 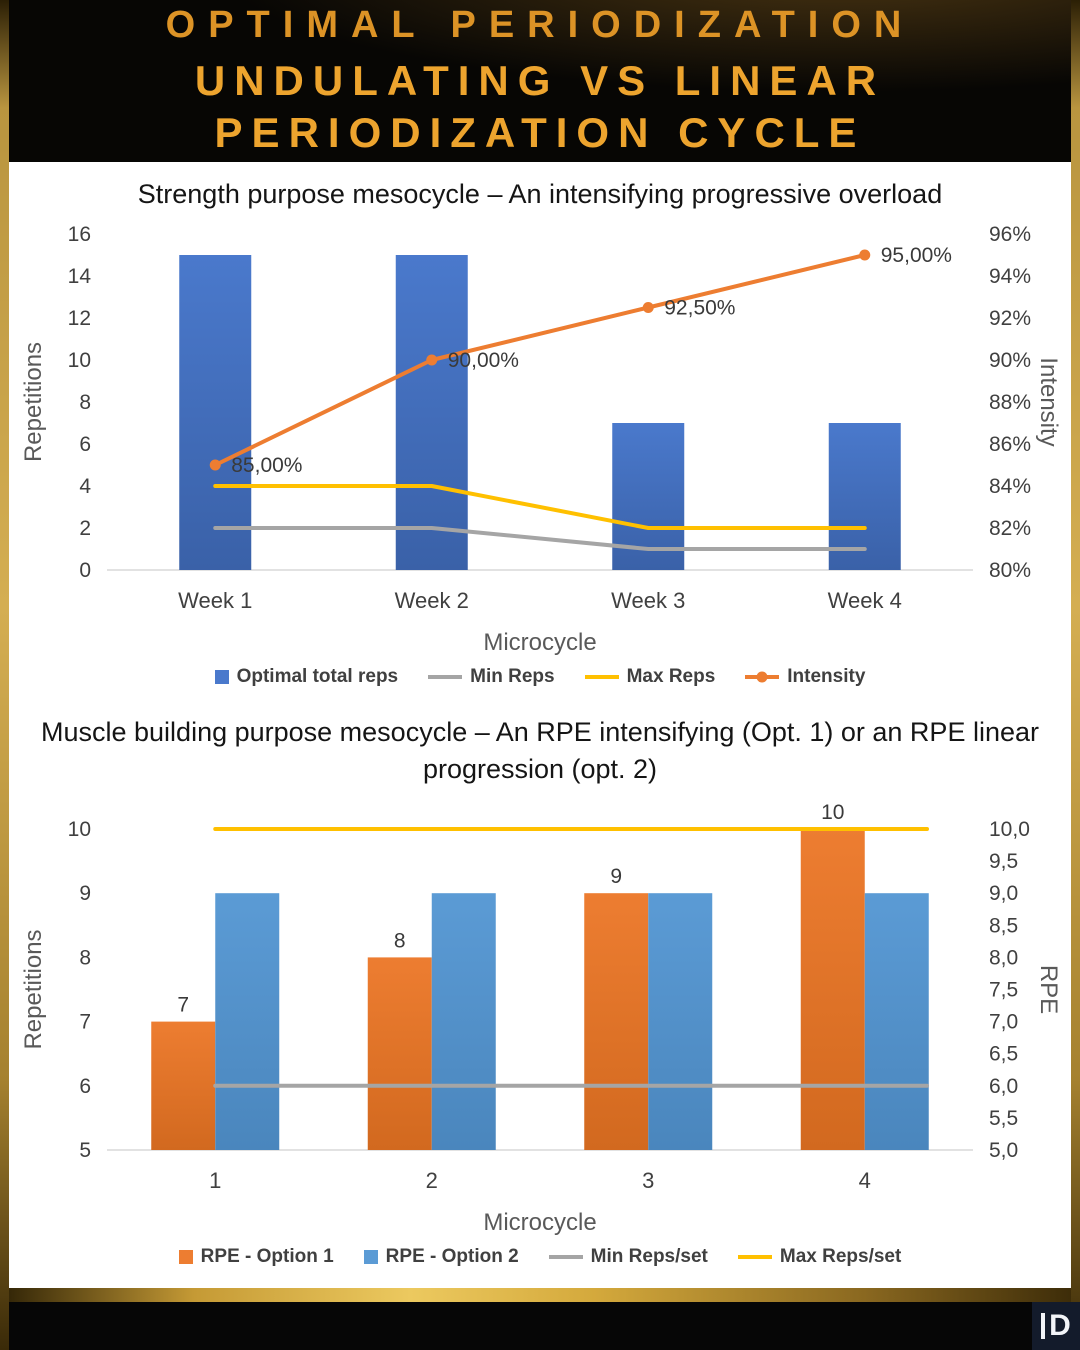 What do you see at coordinates (1003, 1118) in the screenshot?
I see `y-tick-right: 5,5` at bounding box center [1003, 1118].